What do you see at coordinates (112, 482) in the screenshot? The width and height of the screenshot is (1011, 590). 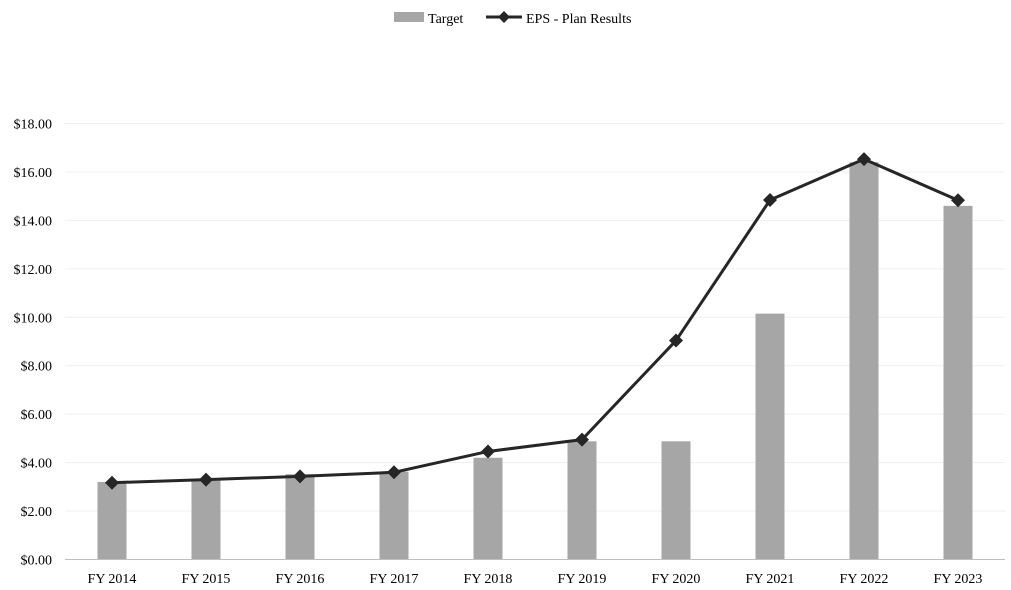 I see `eps-marker-fy-2014` at bounding box center [112, 482].